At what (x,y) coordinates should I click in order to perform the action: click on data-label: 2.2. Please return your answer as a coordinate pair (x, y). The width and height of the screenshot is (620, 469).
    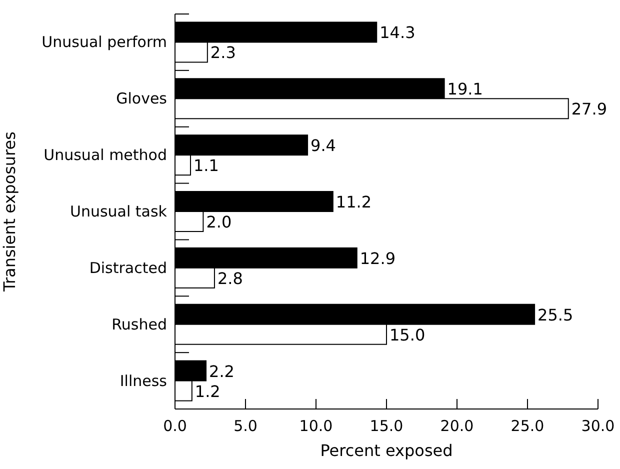
    Looking at the image, I should click on (221, 371).